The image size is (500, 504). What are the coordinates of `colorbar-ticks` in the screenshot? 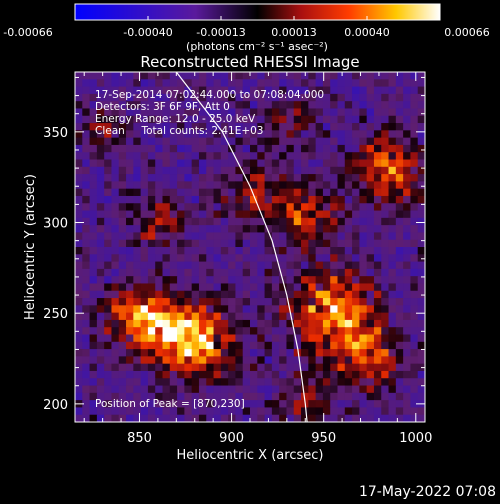 It's located at (257, 18).